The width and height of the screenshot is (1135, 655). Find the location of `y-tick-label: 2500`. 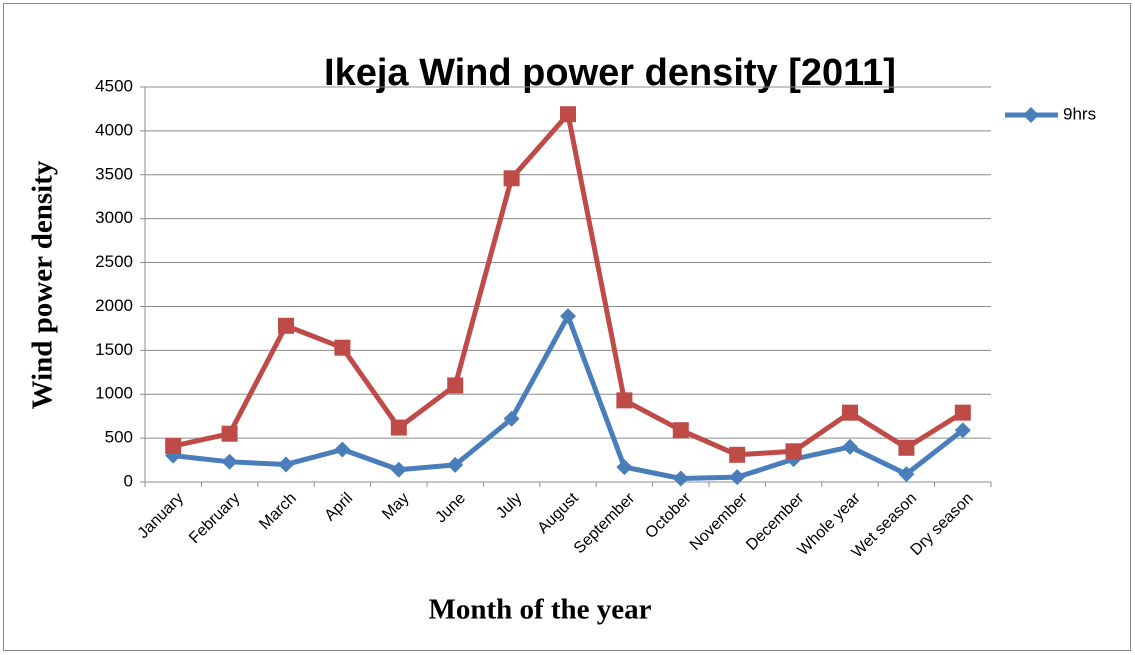

y-tick-label: 2500 is located at coordinates (114, 261).